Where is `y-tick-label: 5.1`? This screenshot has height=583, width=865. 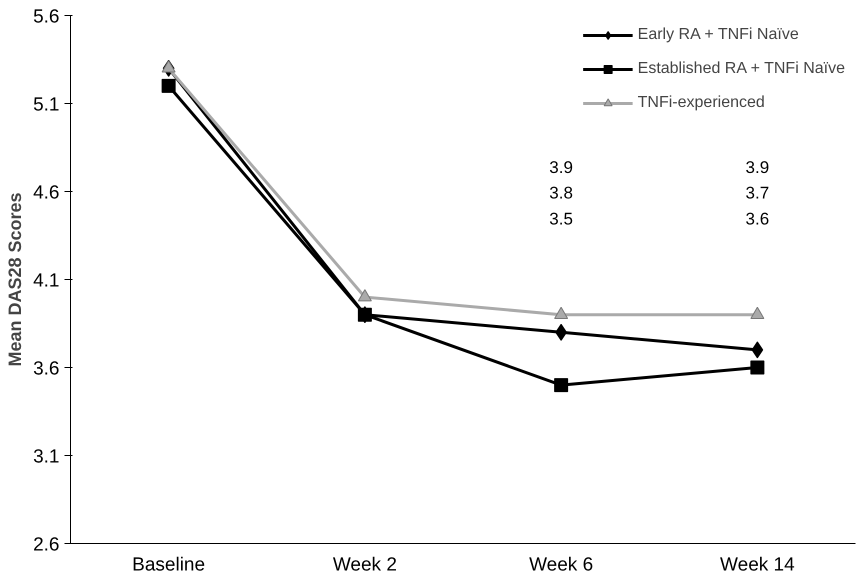 y-tick-label: 5.1 is located at coordinates (46, 105).